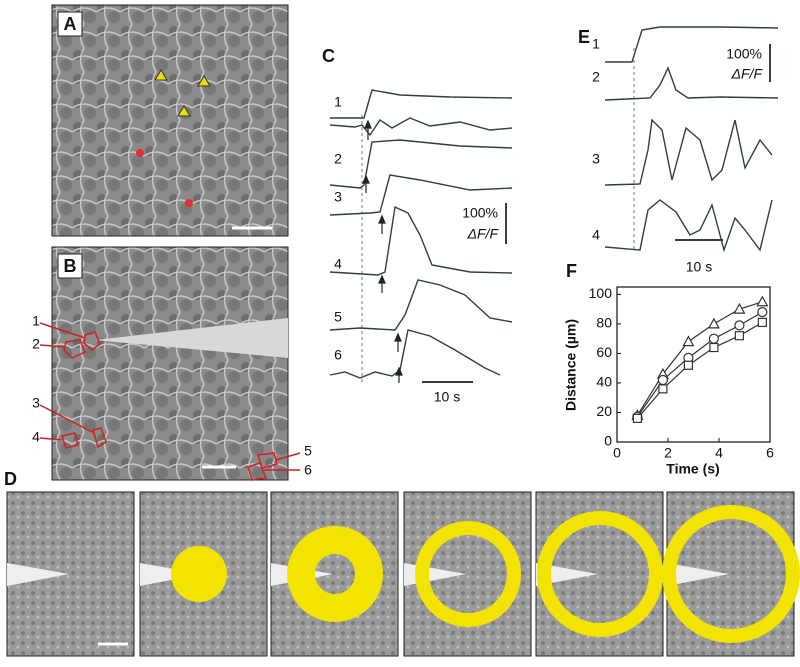  I want to click on y-tick-label: 20, so click(604, 411).